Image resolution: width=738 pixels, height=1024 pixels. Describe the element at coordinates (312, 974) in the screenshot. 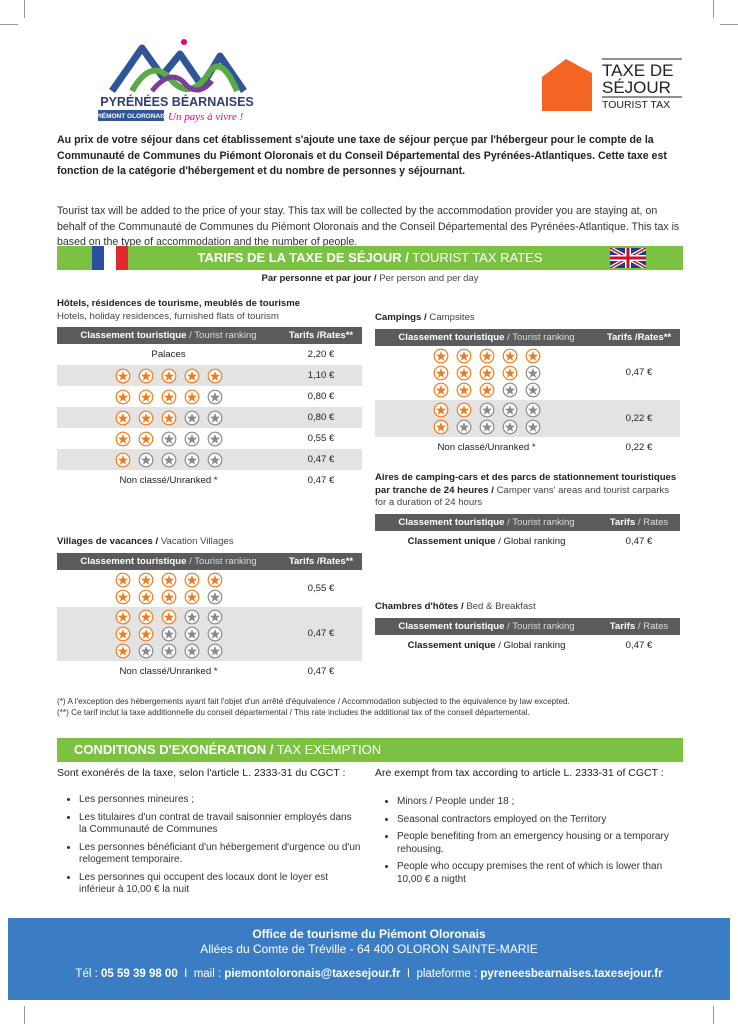

I see `mail: piemontoloronais@taxesejour.fr` at that location.